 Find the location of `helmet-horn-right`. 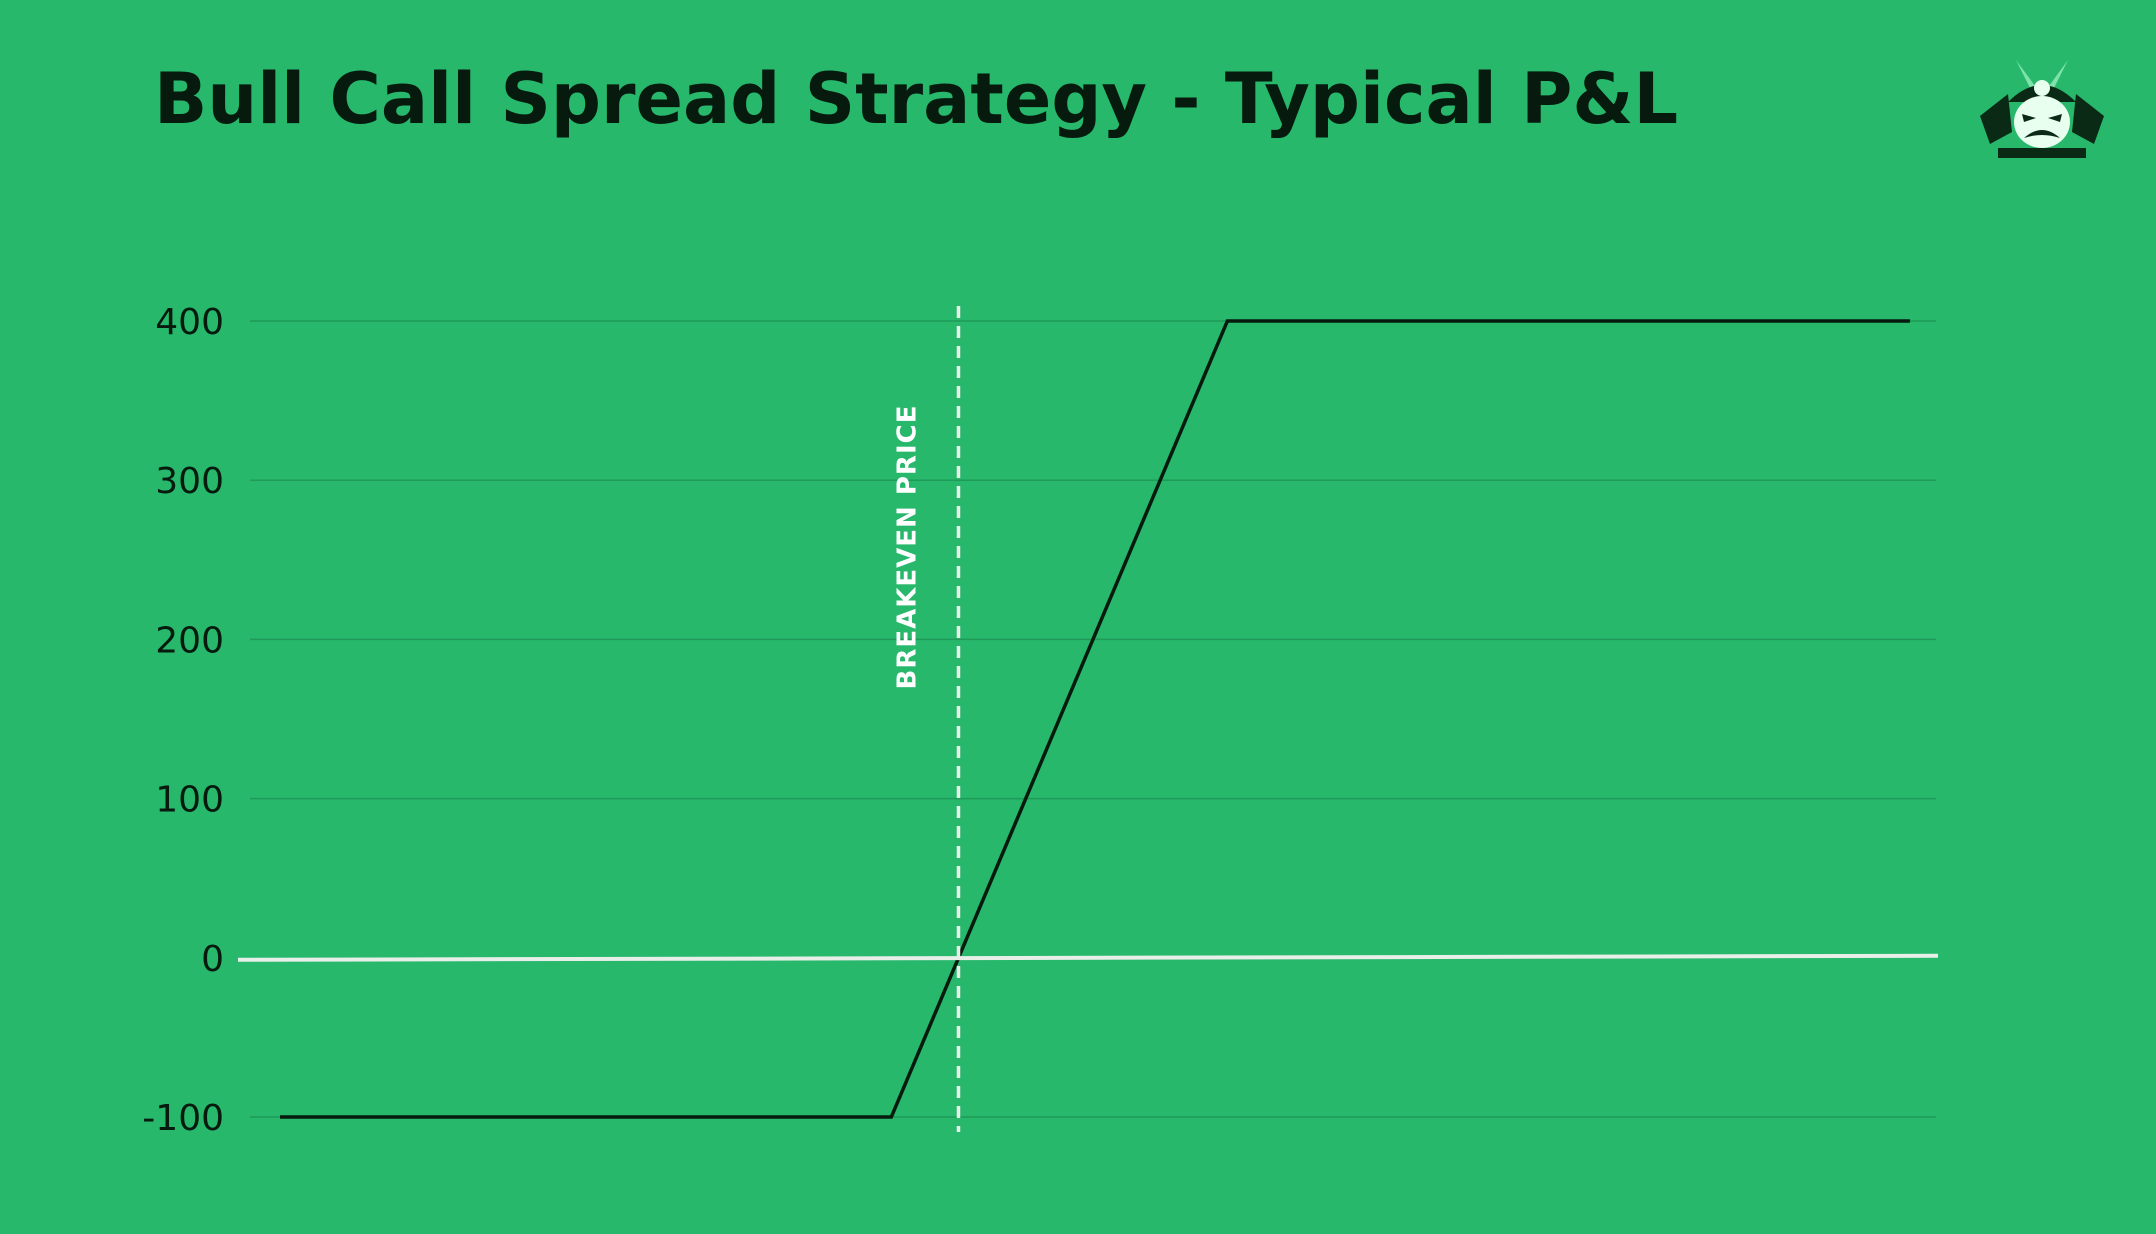

helmet-horn-right is located at coordinates (2057, 76).